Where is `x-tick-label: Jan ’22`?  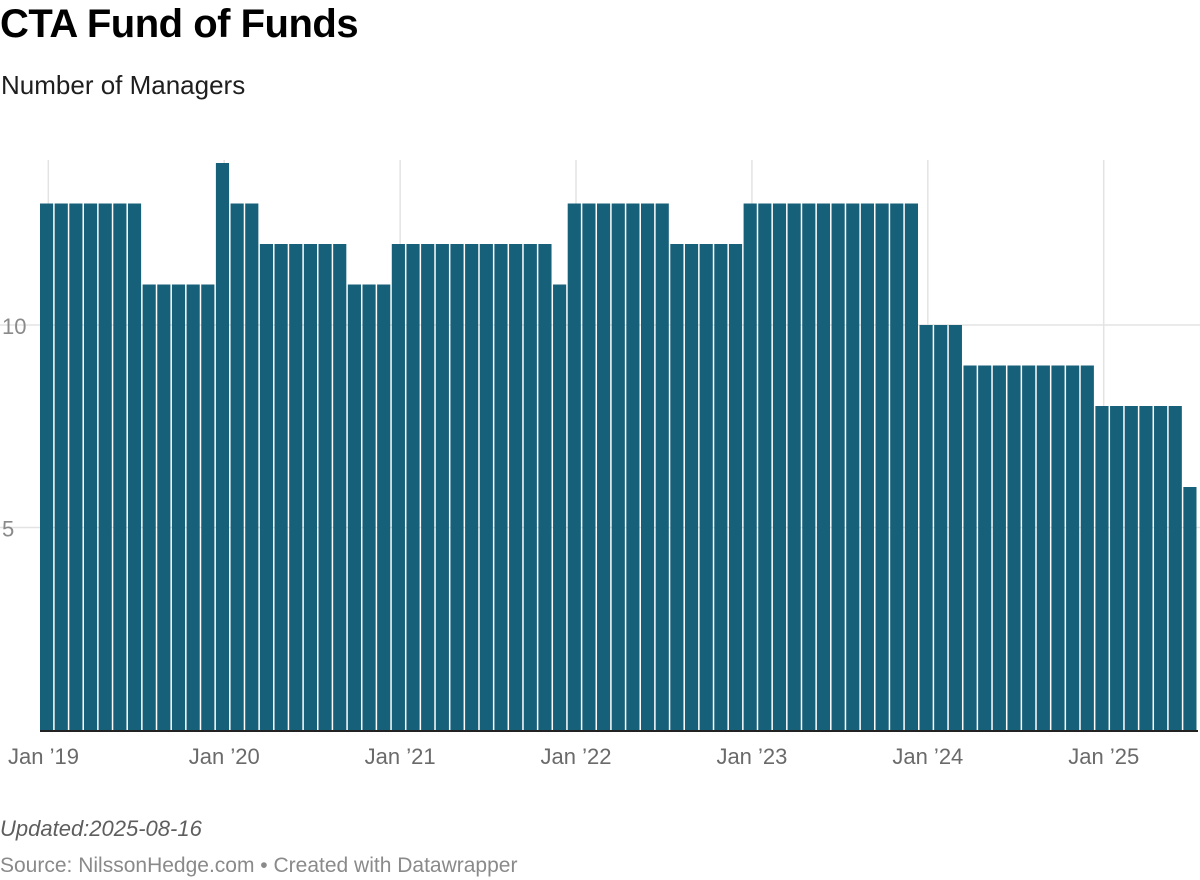
x-tick-label: Jan ’22 is located at coordinates (576, 756).